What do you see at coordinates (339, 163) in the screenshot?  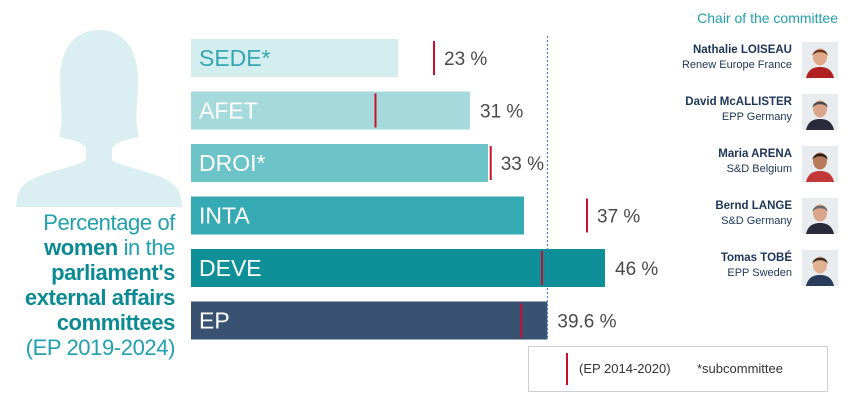 I see `bar-droi` at bounding box center [339, 163].